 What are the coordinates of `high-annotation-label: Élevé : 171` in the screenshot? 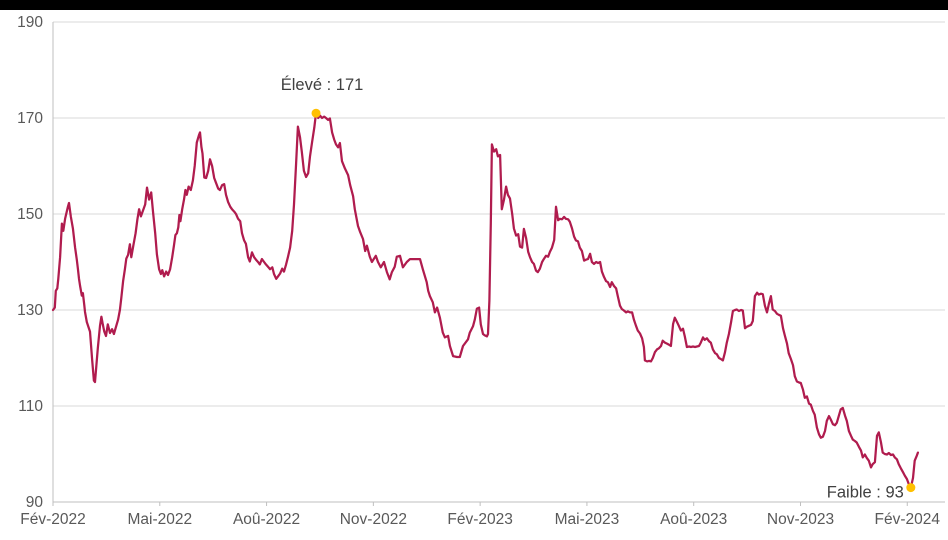 It's located at (322, 84).